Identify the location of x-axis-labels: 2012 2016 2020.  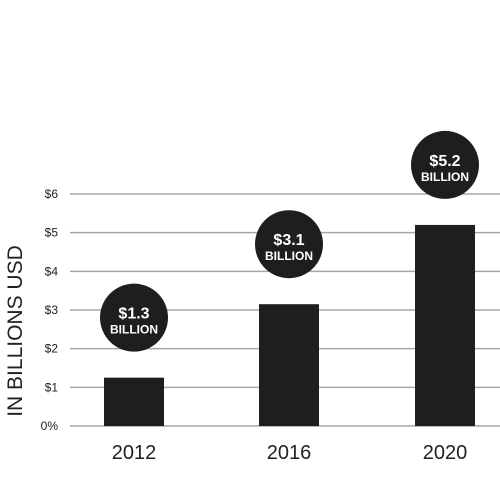
(290, 453).